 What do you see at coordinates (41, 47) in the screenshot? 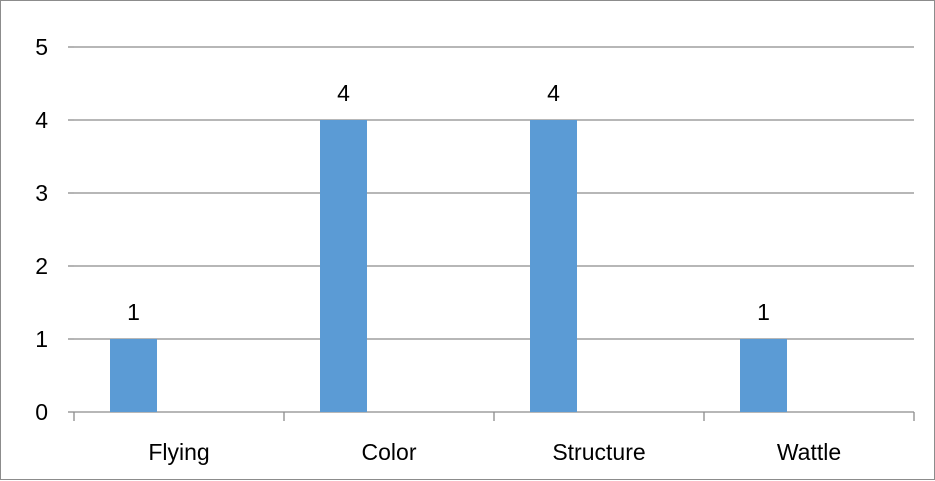
I see `y-tick-label-5: 5` at bounding box center [41, 47].